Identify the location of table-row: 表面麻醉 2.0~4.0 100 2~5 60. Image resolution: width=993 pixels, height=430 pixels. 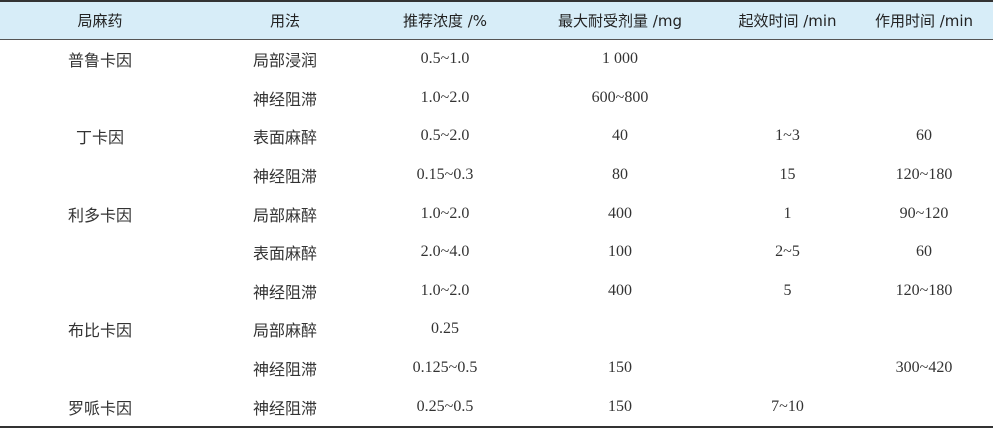
(496, 252).